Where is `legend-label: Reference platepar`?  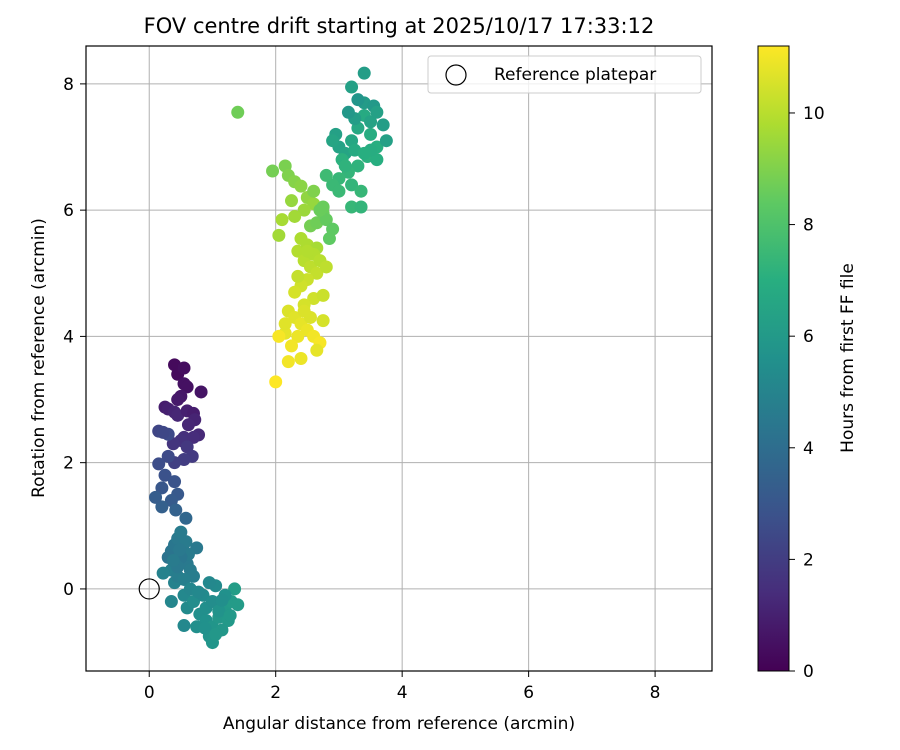 legend-label: Reference platepar is located at coordinates (575, 75).